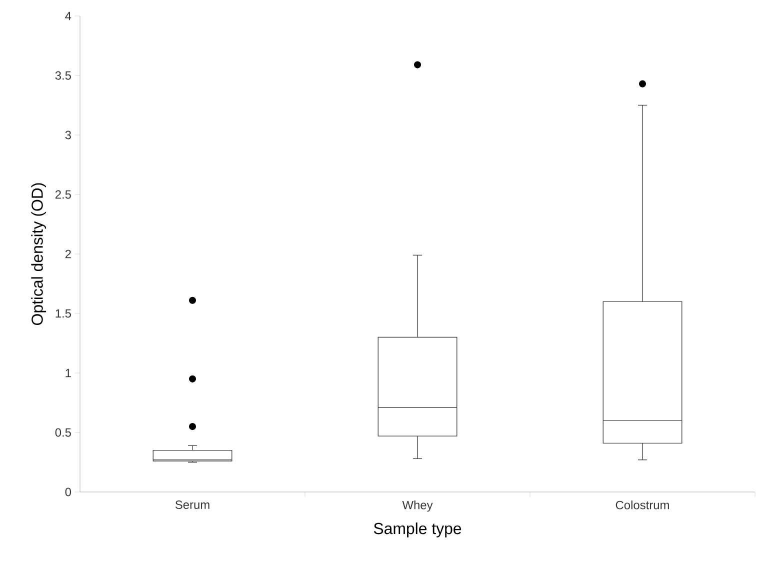 The height and width of the screenshot is (563, 776). I want to click on x-tick-label: Whey, so click(417, 506).